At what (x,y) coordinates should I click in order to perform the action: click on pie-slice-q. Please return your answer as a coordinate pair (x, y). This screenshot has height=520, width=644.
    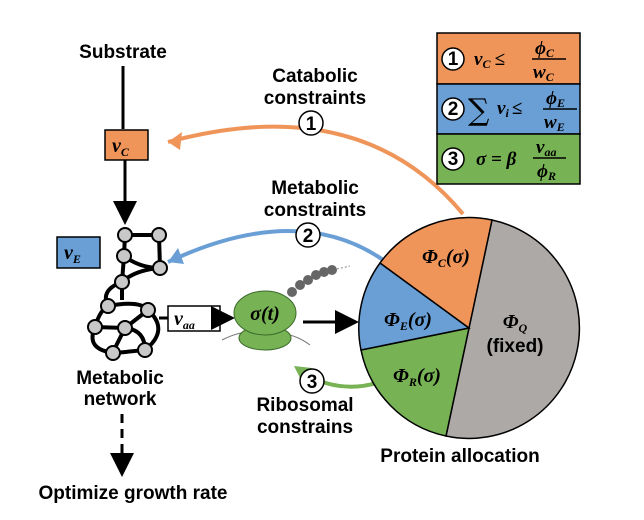
    Looking at the image, I should click on (513, 329).